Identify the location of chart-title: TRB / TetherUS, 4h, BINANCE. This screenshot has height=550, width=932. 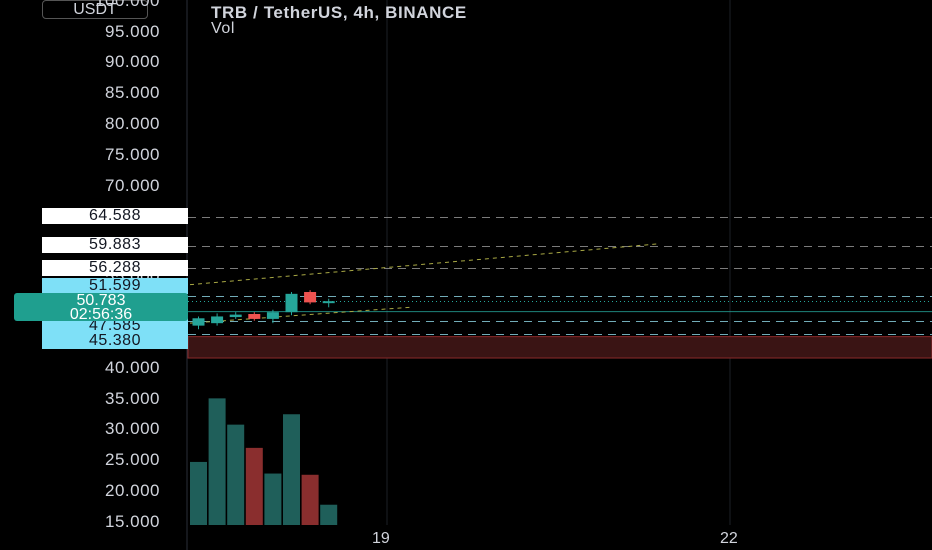
(339, 12).